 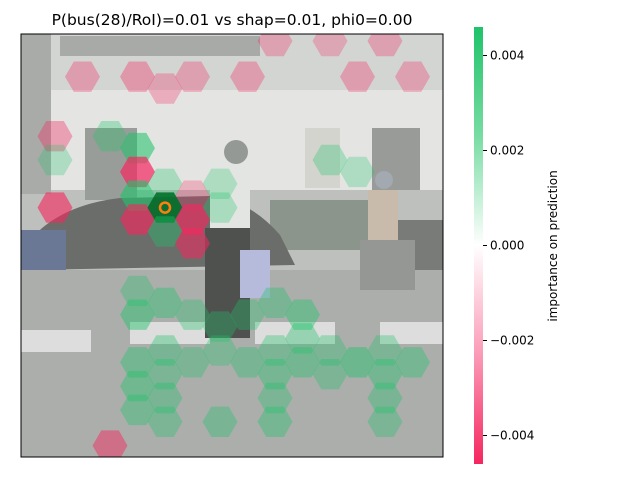 What do you see at coordinates (512, 436) in the screenshot?
I see `colorbar-tick-label: −0.004` at bounding box center [512, 436].